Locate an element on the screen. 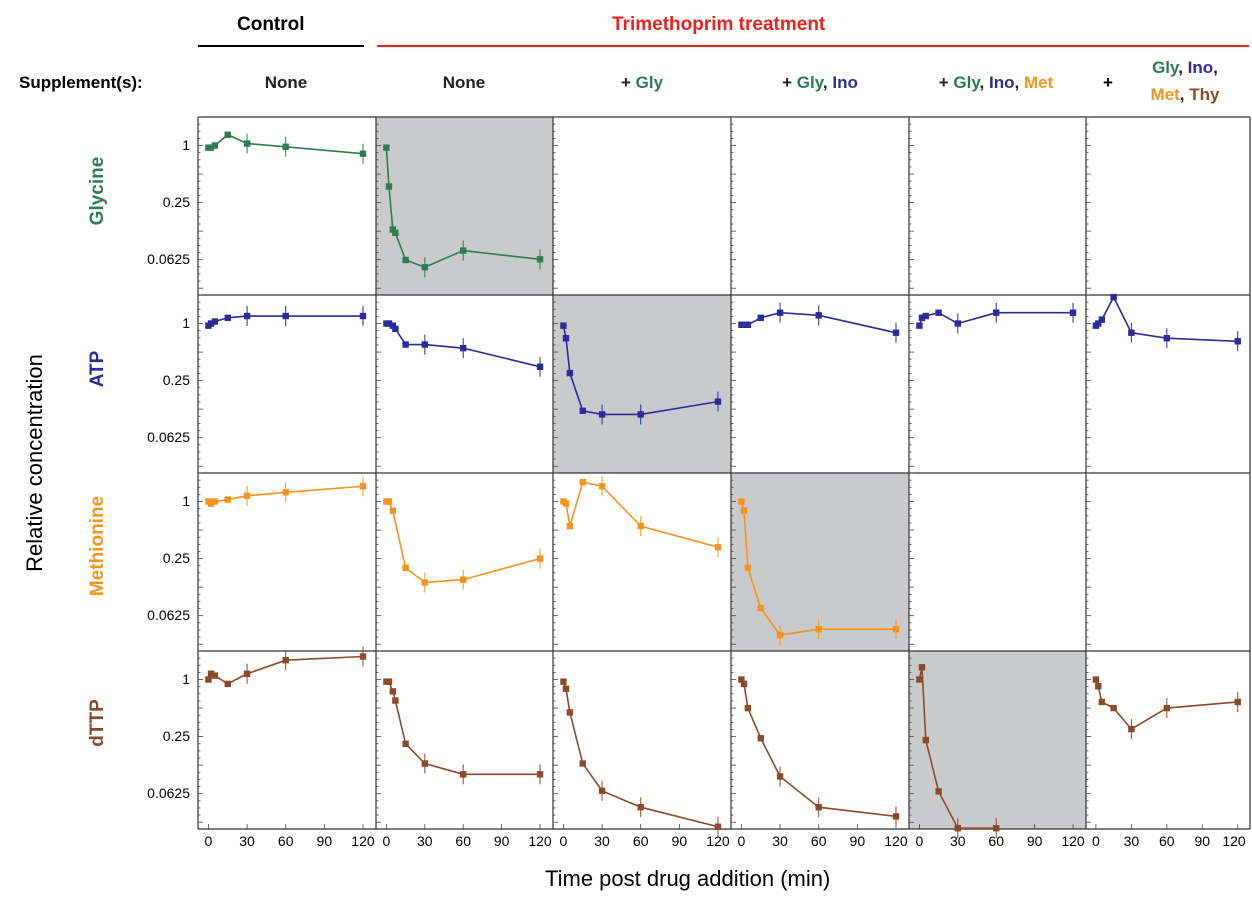 This screenshot has height=901, width=1252. y-tick-label: 1 is located at coordinates (186, 678).